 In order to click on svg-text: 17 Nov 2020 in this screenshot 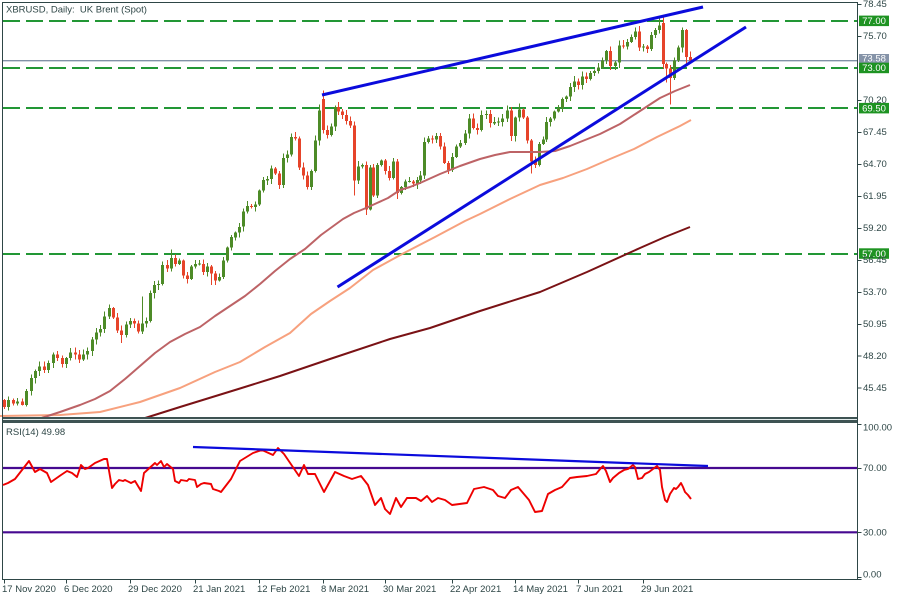, I will do `click(29, 589)`.